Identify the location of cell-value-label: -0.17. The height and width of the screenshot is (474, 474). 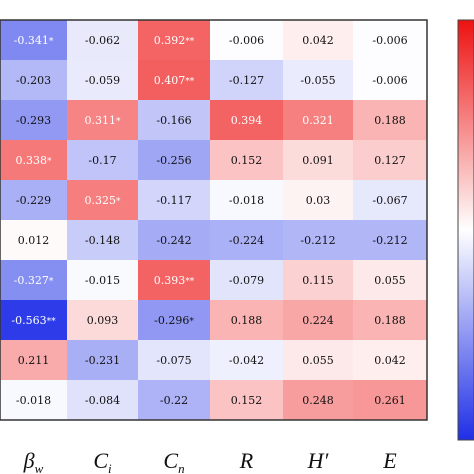
(102, 160).